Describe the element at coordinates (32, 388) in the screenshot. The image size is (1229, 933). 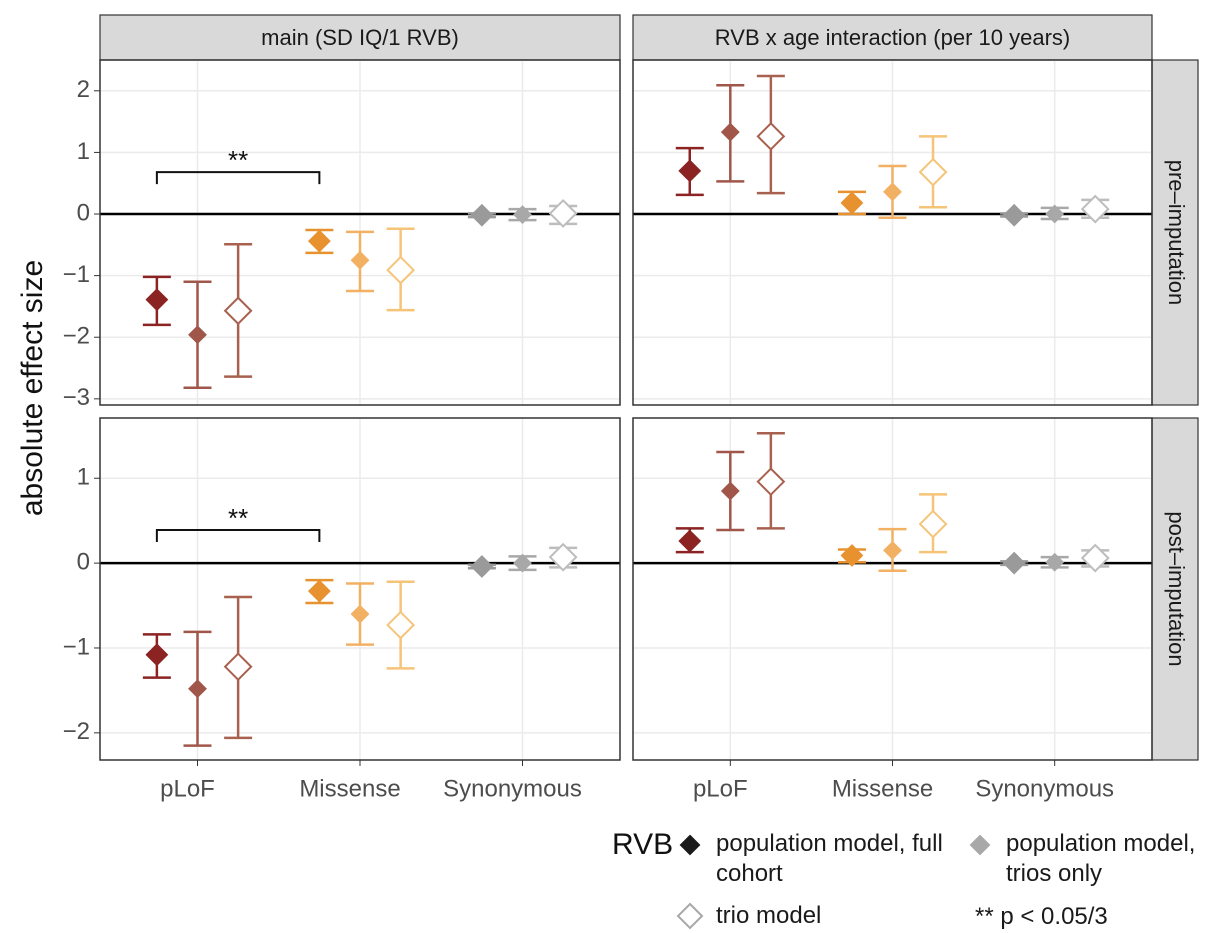
I see `y-axis-label: absolute effect size` at that location.